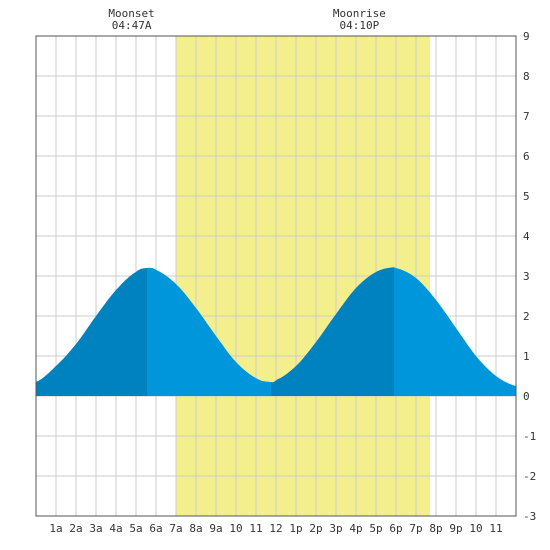 The image size is (550, 550). I want to click on x-tick-label: 7p, so click(415, 528).